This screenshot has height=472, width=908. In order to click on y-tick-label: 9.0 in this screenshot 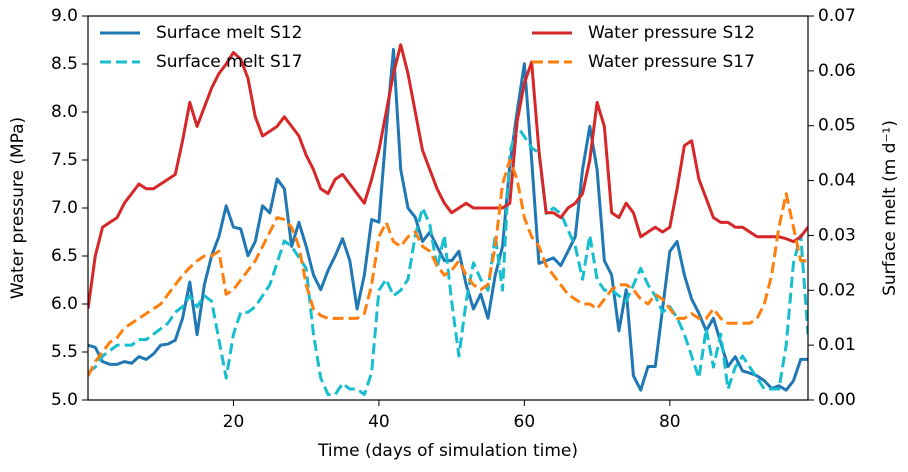, I will do `click(64, 16)`.